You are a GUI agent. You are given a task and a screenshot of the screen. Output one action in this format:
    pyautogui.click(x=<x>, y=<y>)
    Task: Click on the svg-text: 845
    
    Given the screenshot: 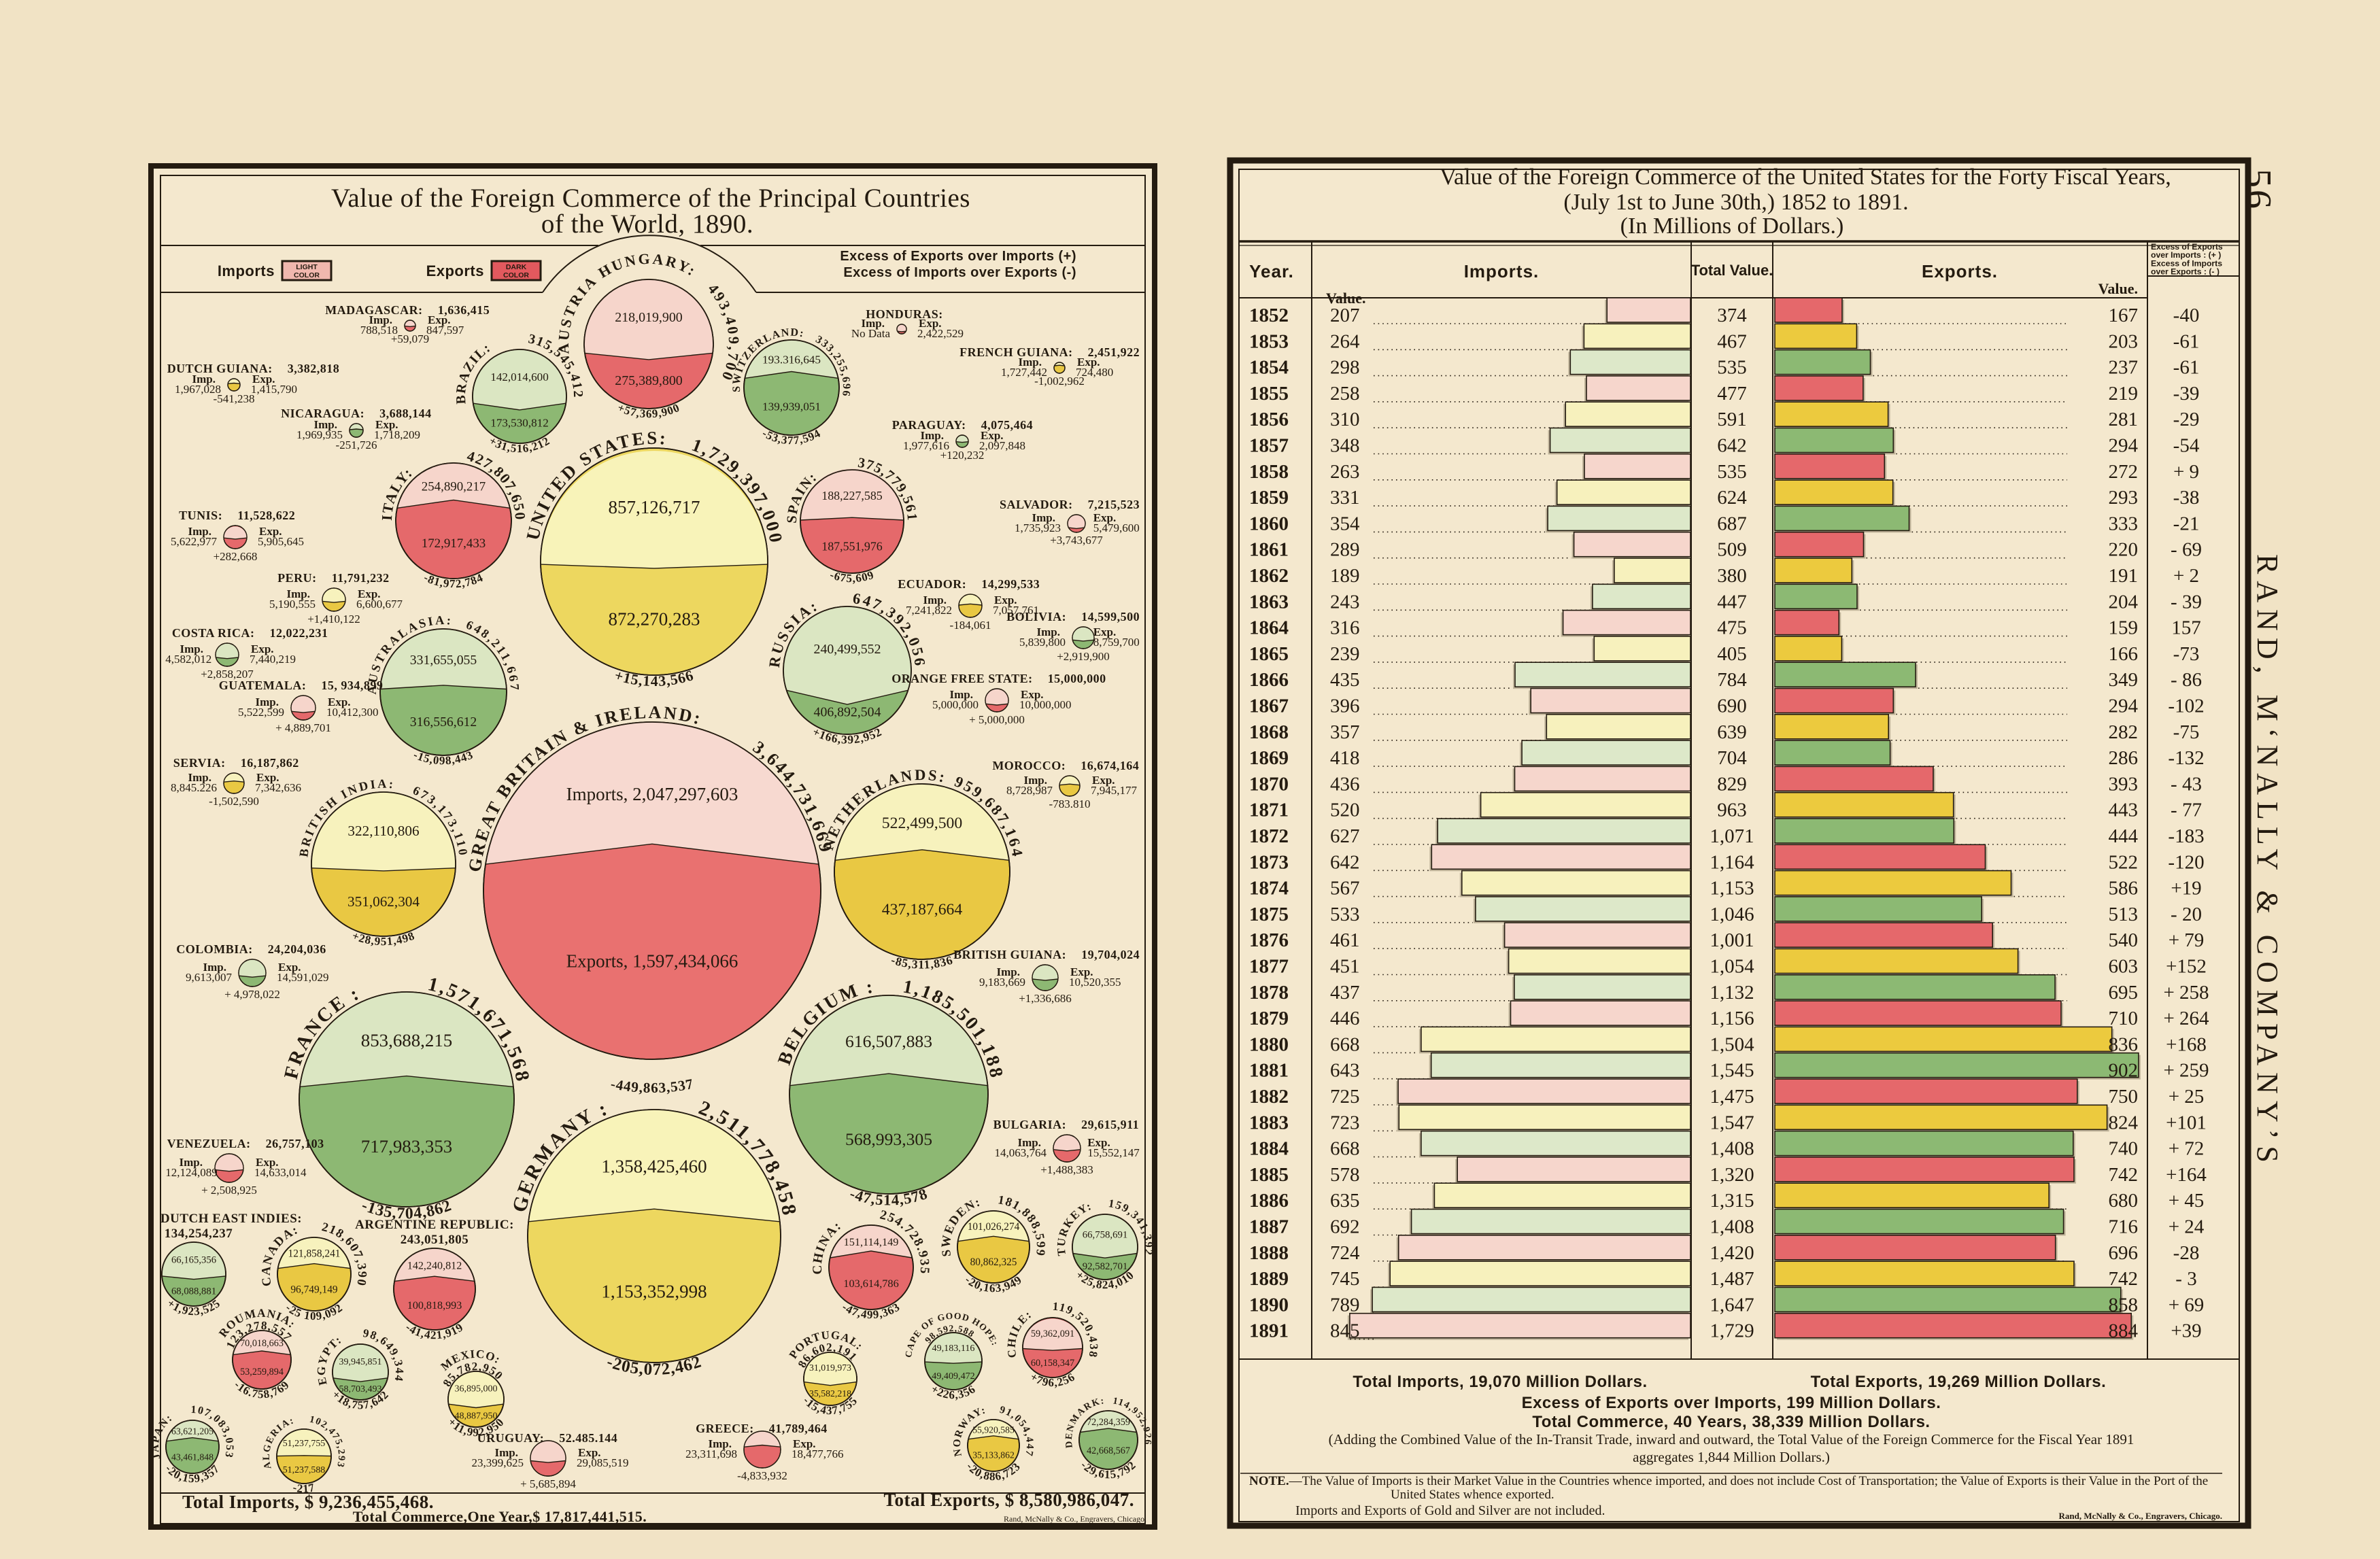 What is the action you would take?
    pyautogui.click(x=1345, y=1331)
    